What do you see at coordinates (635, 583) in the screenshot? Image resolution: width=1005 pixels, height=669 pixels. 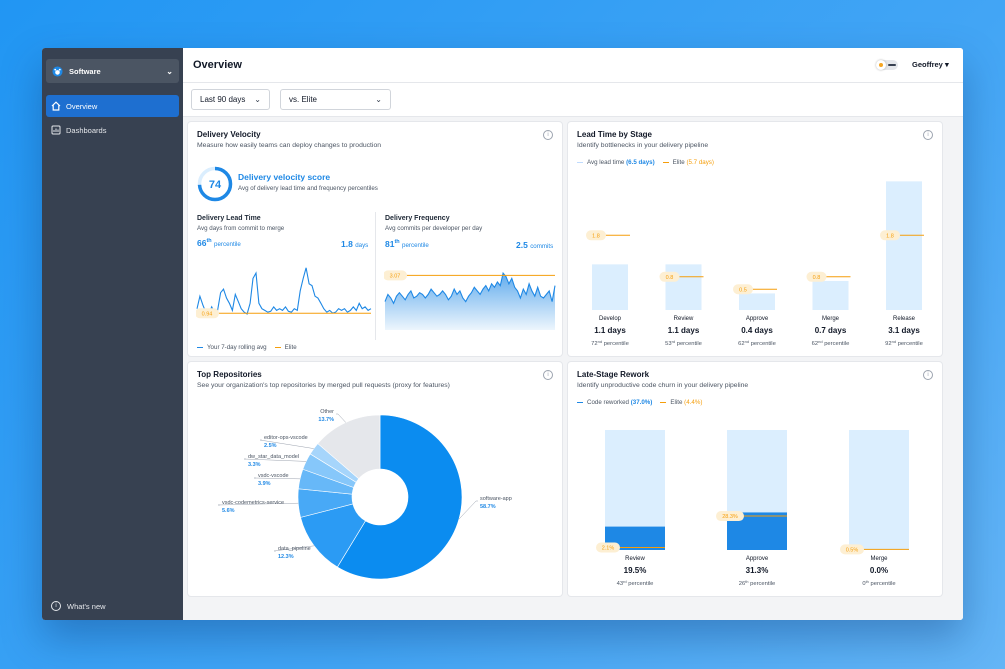 I see `stage-percentile: 43rd percentile` at bounding box center [635, 583].